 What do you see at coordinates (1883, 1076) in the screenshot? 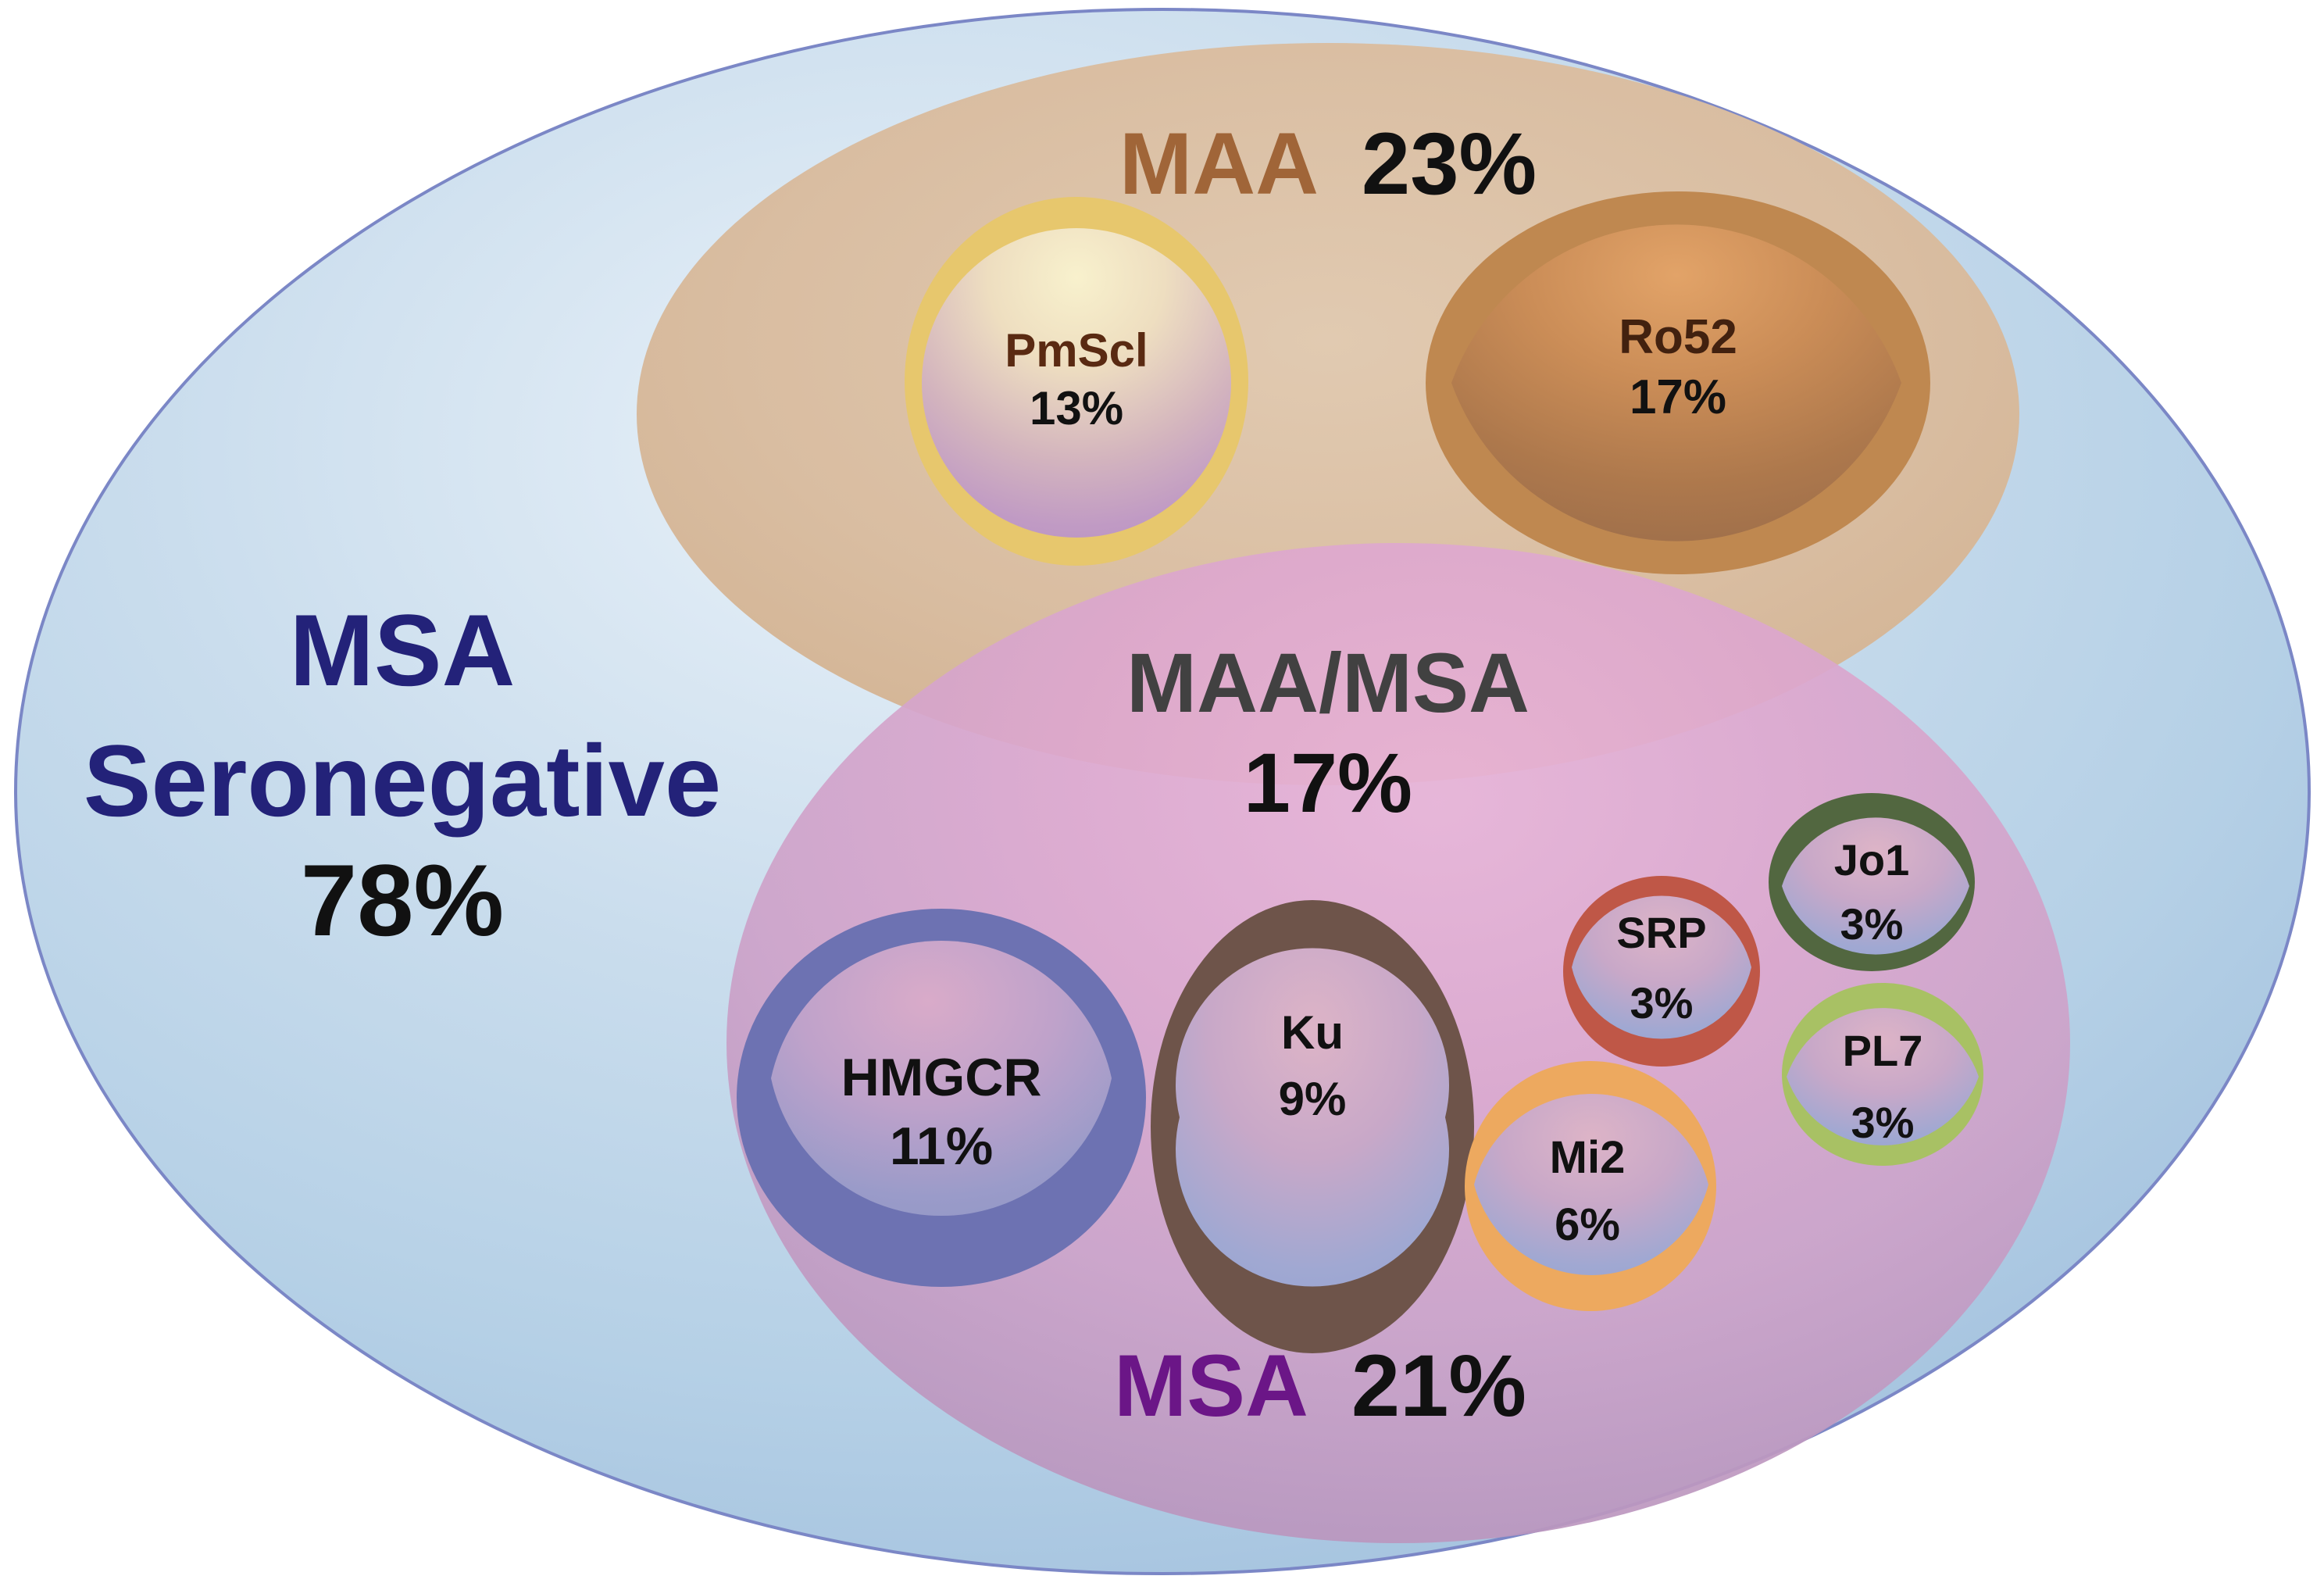
I see `pl7-sphere` at bounding box center [1883, 1076].